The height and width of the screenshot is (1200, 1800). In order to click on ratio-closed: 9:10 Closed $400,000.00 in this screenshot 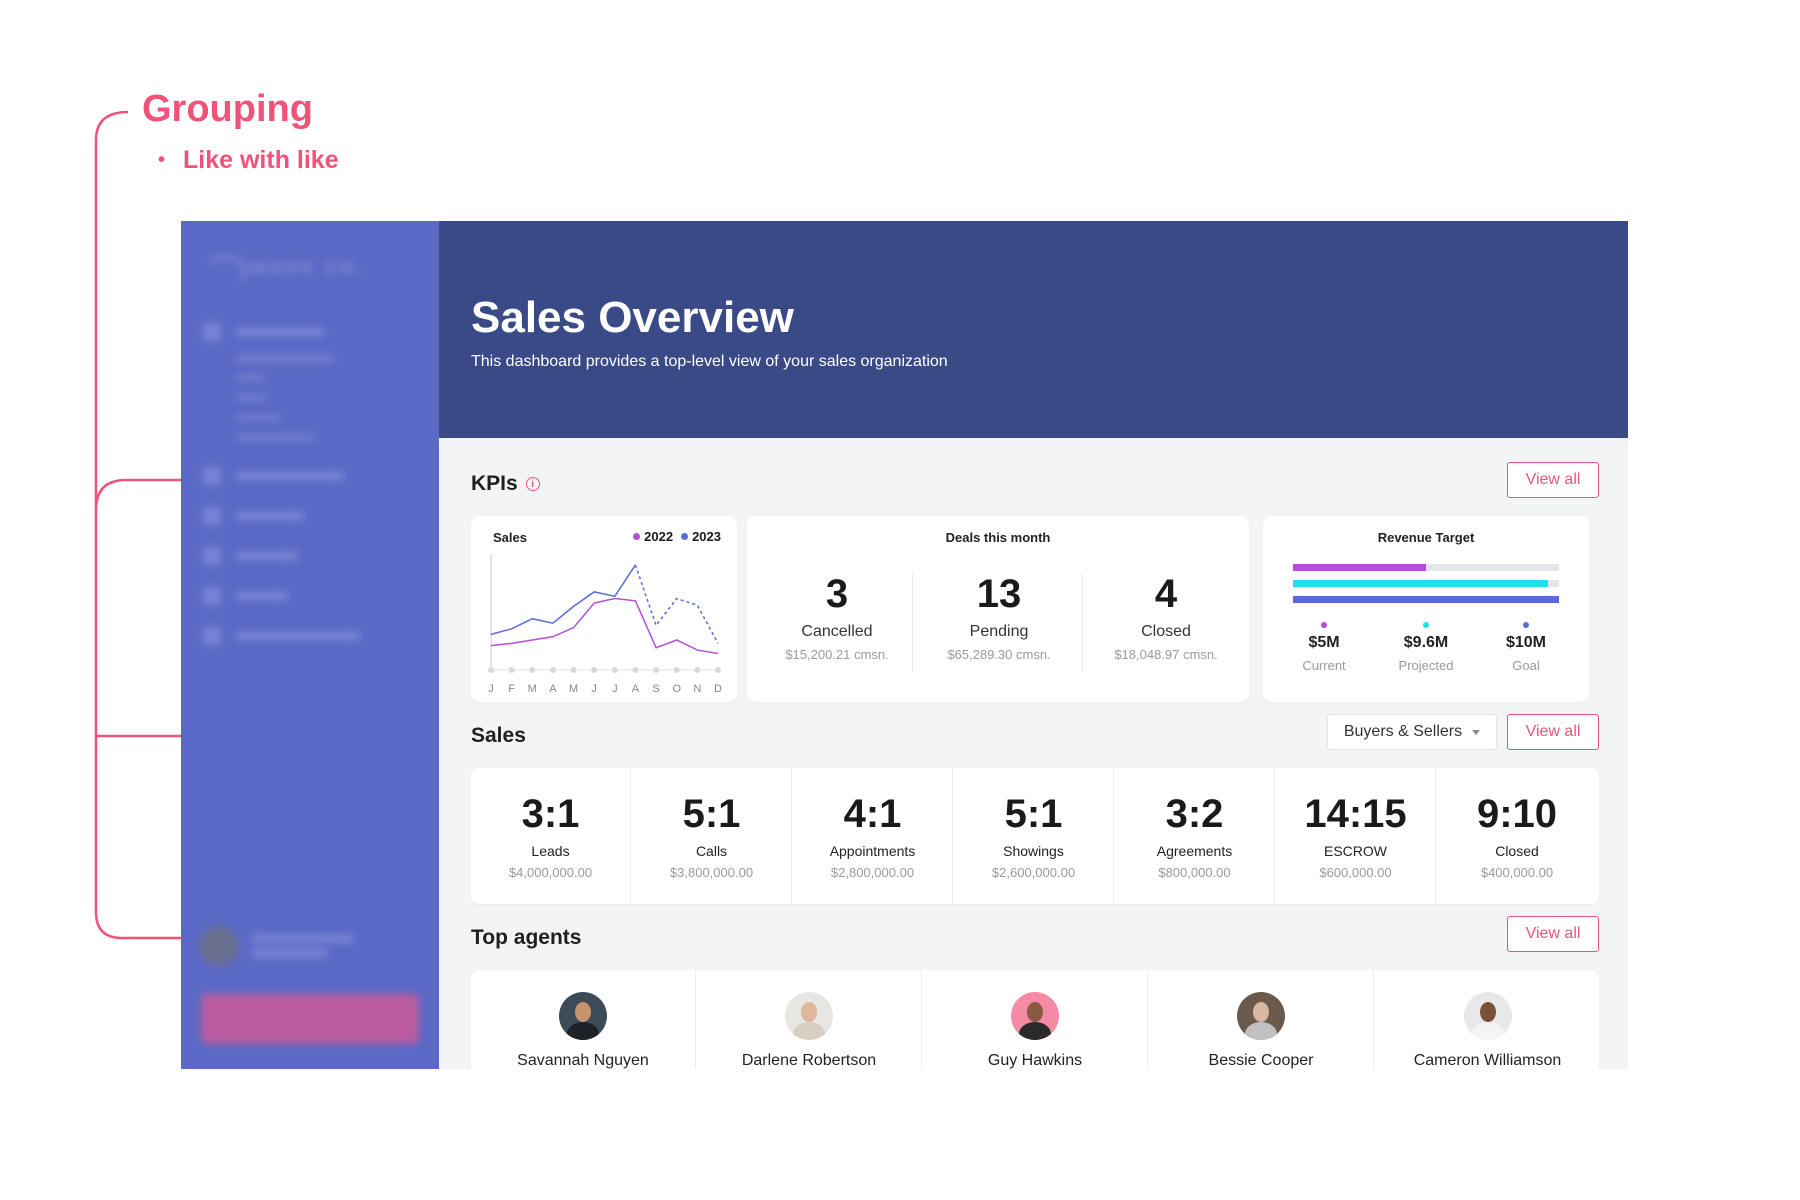, I will do `click(1517, 836)`.